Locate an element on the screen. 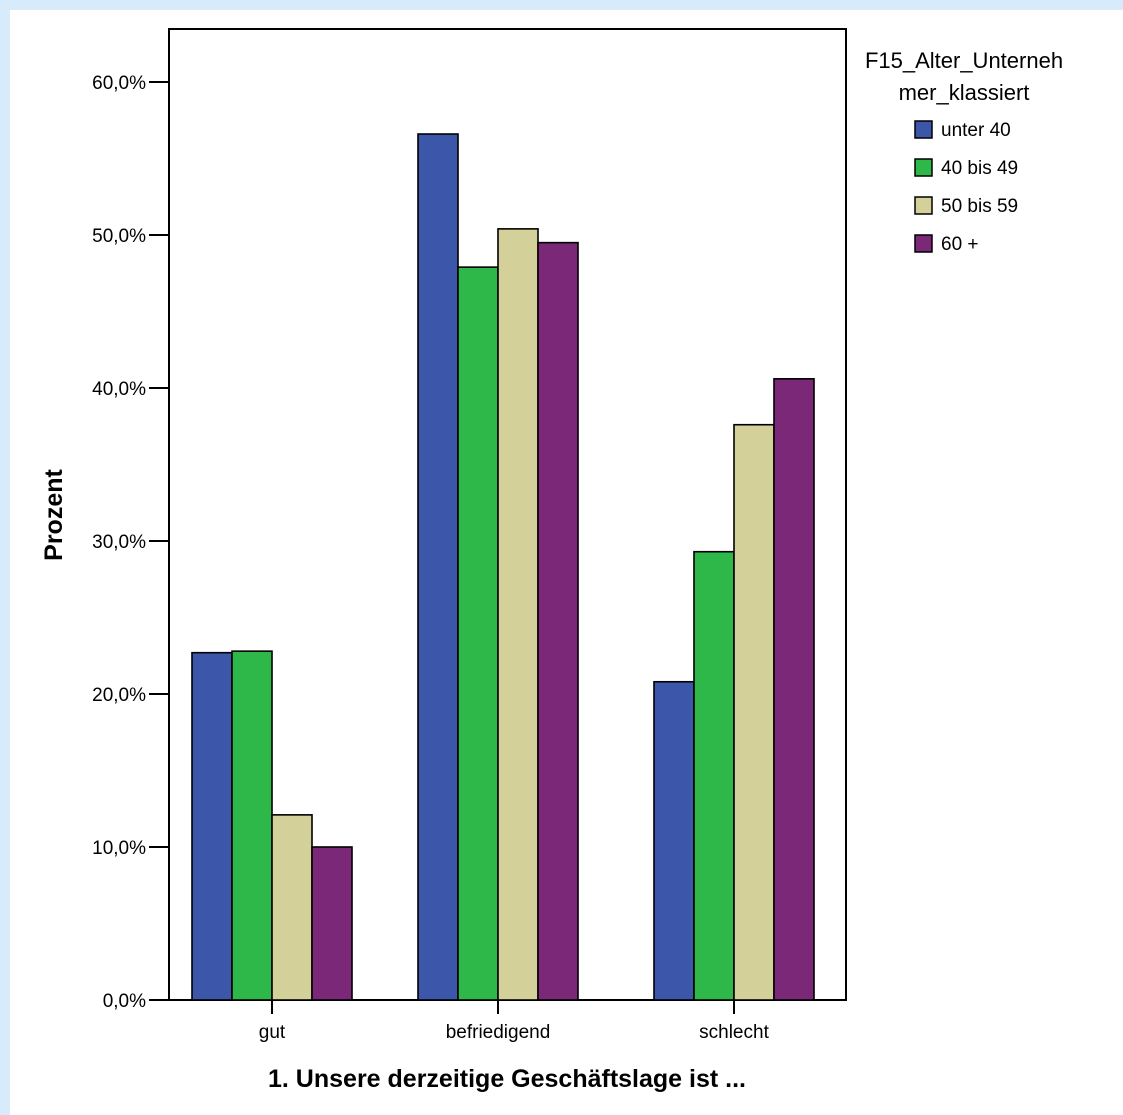  y-tick-label: 50,0% is located at coordinates (119, 236).